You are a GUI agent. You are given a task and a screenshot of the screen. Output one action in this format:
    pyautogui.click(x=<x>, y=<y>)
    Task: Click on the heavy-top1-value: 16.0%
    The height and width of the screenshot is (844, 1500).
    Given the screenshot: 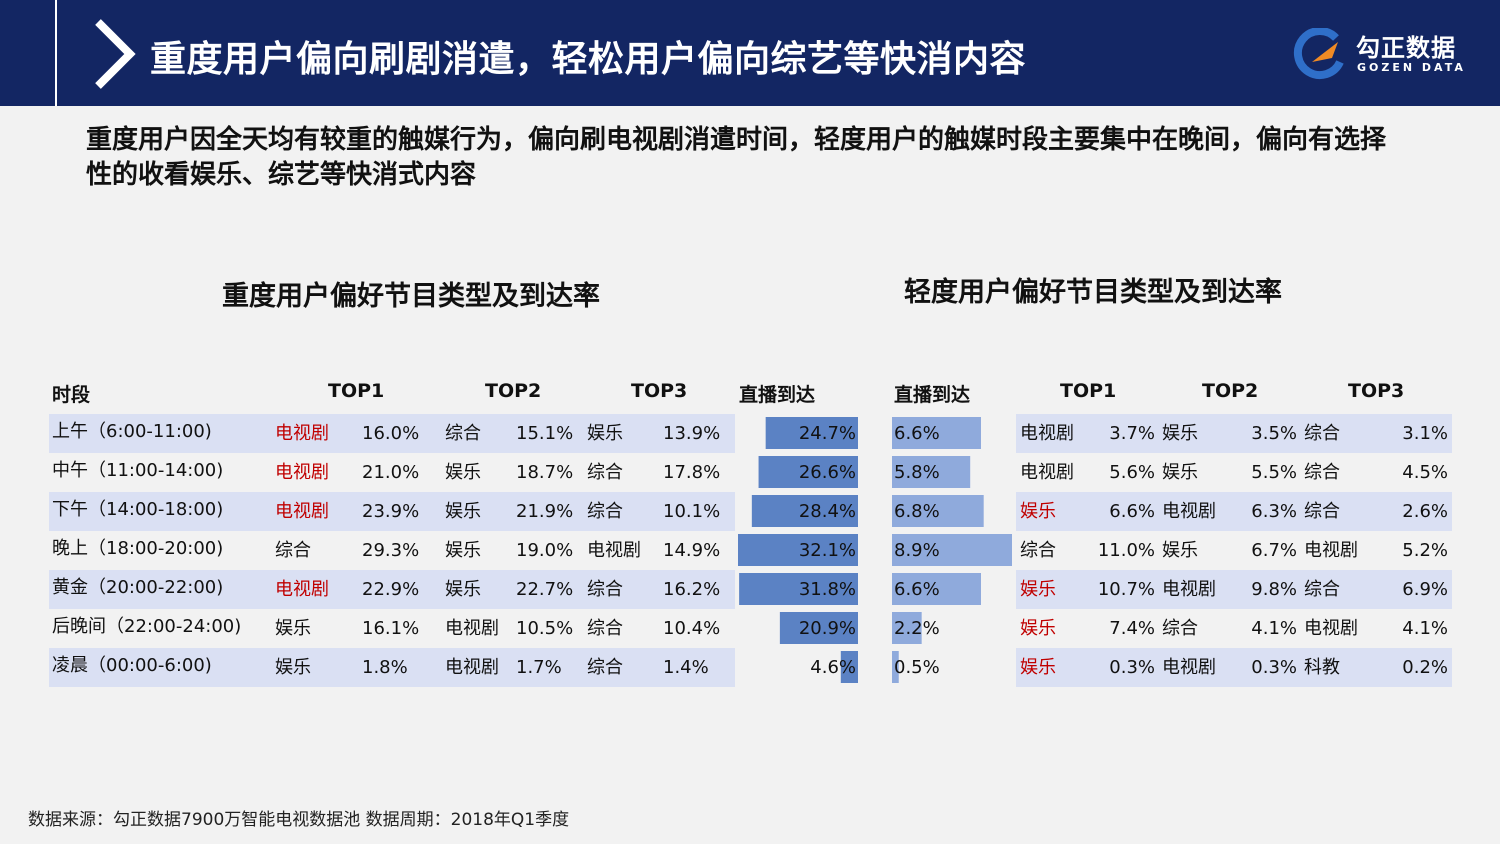 What is the action you would take?
    pyautogui.click(x=391, y=433)
    